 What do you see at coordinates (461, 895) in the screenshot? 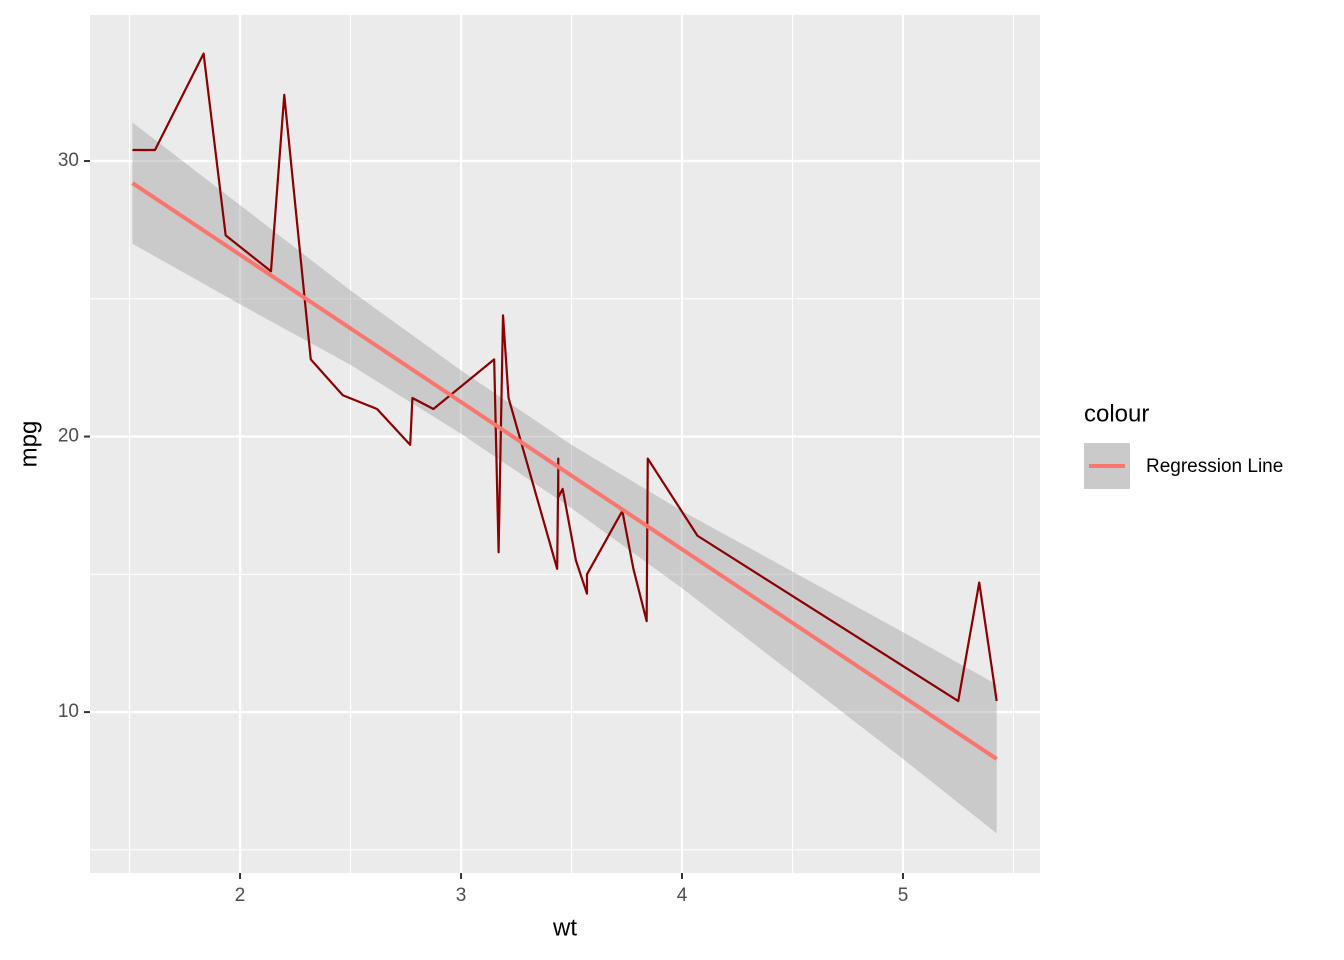
I see `x-tick-label: 3` at bounding box center [461, 895].